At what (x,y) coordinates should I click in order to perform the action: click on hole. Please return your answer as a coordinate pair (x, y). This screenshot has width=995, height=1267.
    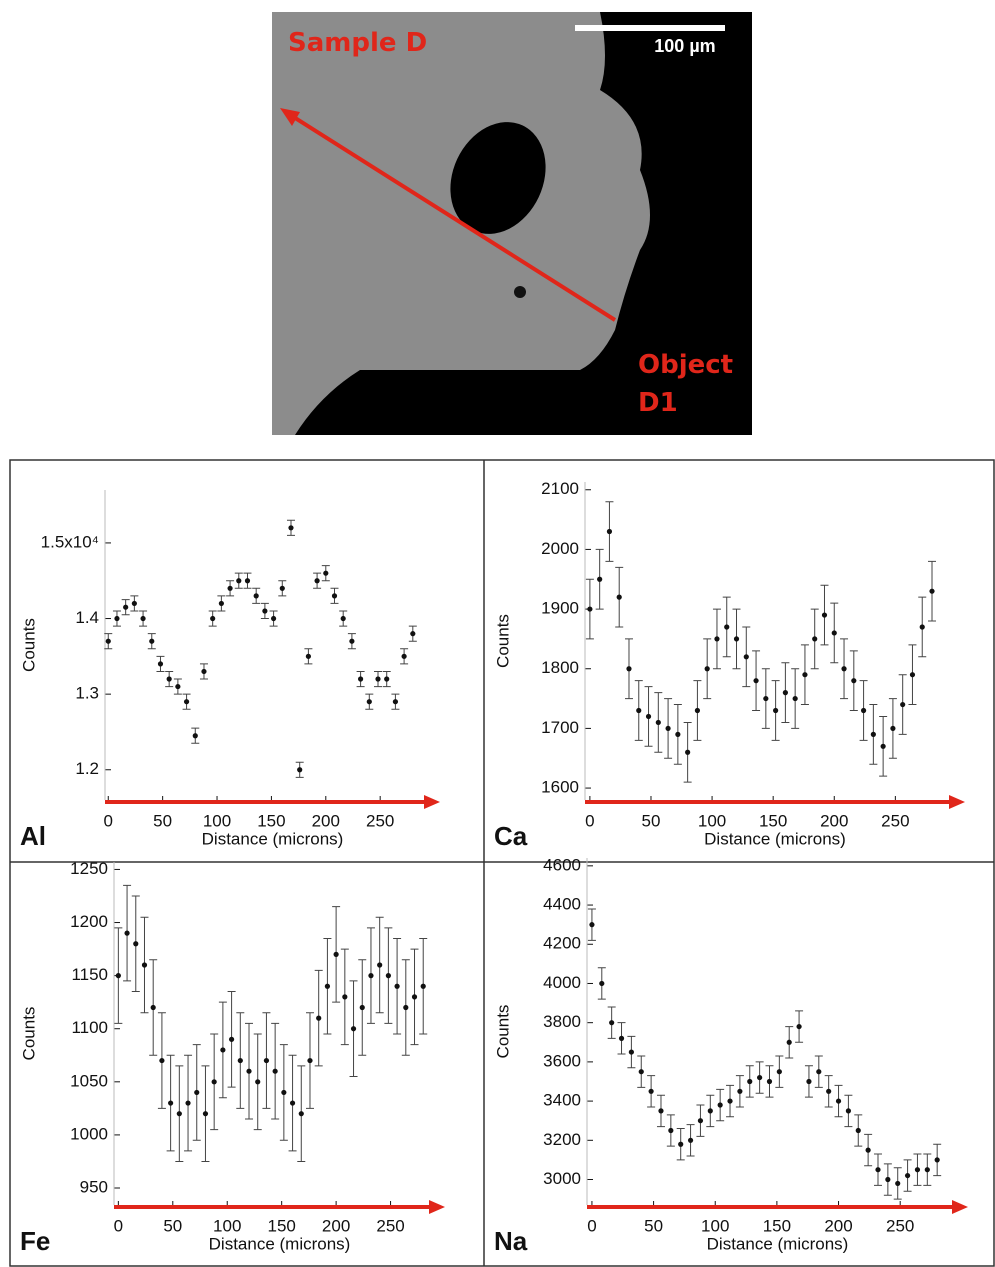
    Looking at the image, I should click on (498, 178).